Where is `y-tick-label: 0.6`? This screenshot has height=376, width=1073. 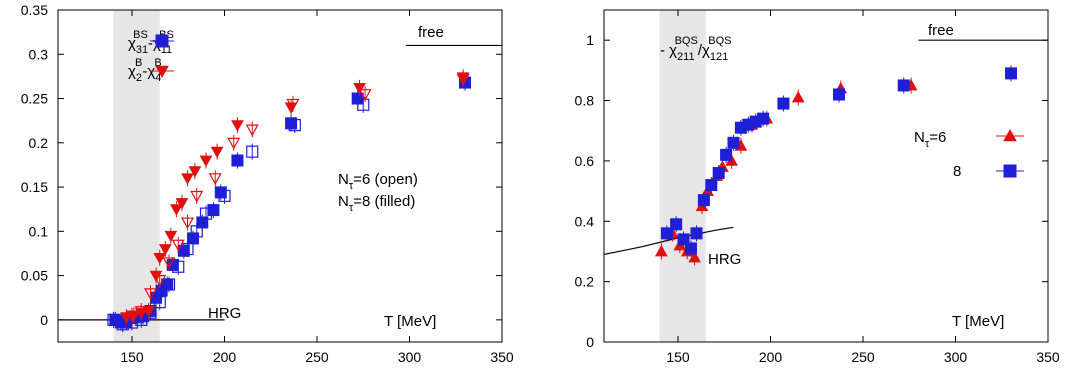 y-tick-label: 0.6 is located at coordinates (585, 161).